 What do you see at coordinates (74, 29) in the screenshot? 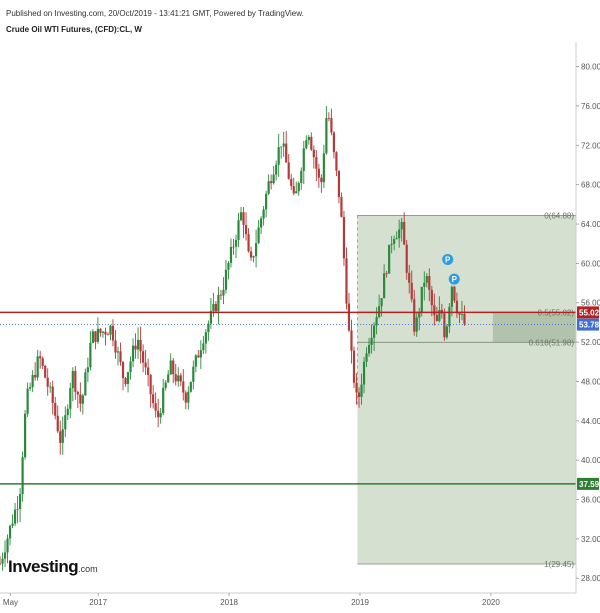
I see `symbol-title: Crude Oil WTI Futures, (CFD):CL, W` at bounding box center [74, 29].